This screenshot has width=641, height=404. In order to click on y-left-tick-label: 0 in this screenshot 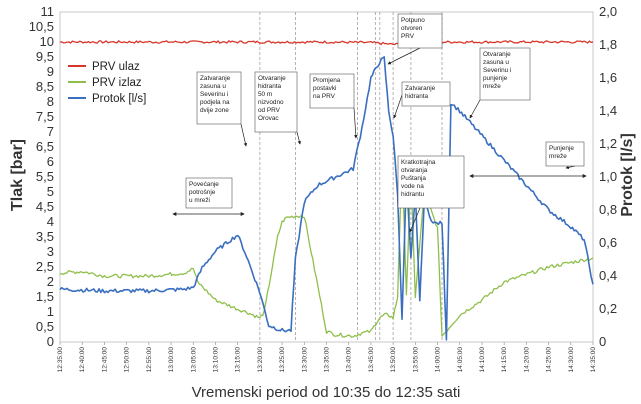, I will do `click(50, 341)`.